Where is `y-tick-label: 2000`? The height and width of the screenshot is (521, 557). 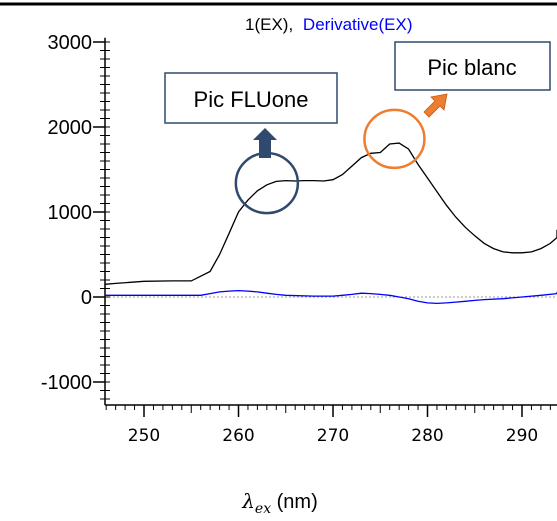
y-tick-label: 2000 is located at coordinates (70, 128).